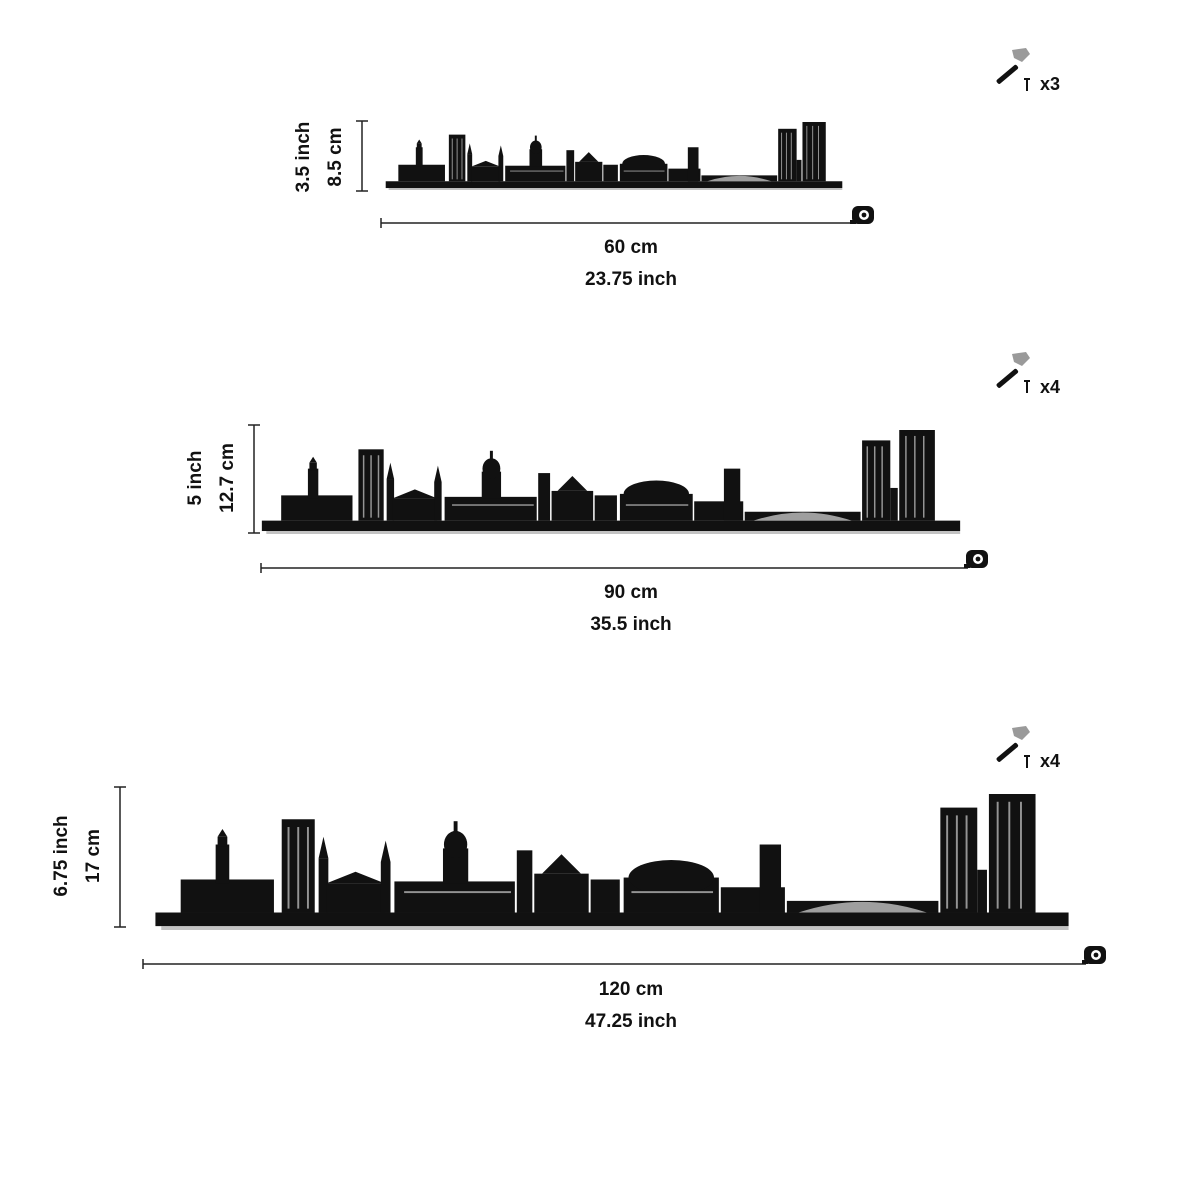 This screenshot has height=1200, width=1200. What do you see at coordinates (631, 279) in the screenshot?
I see `width-inch-label: 23.75 inch` at bounding box center [631, 279].